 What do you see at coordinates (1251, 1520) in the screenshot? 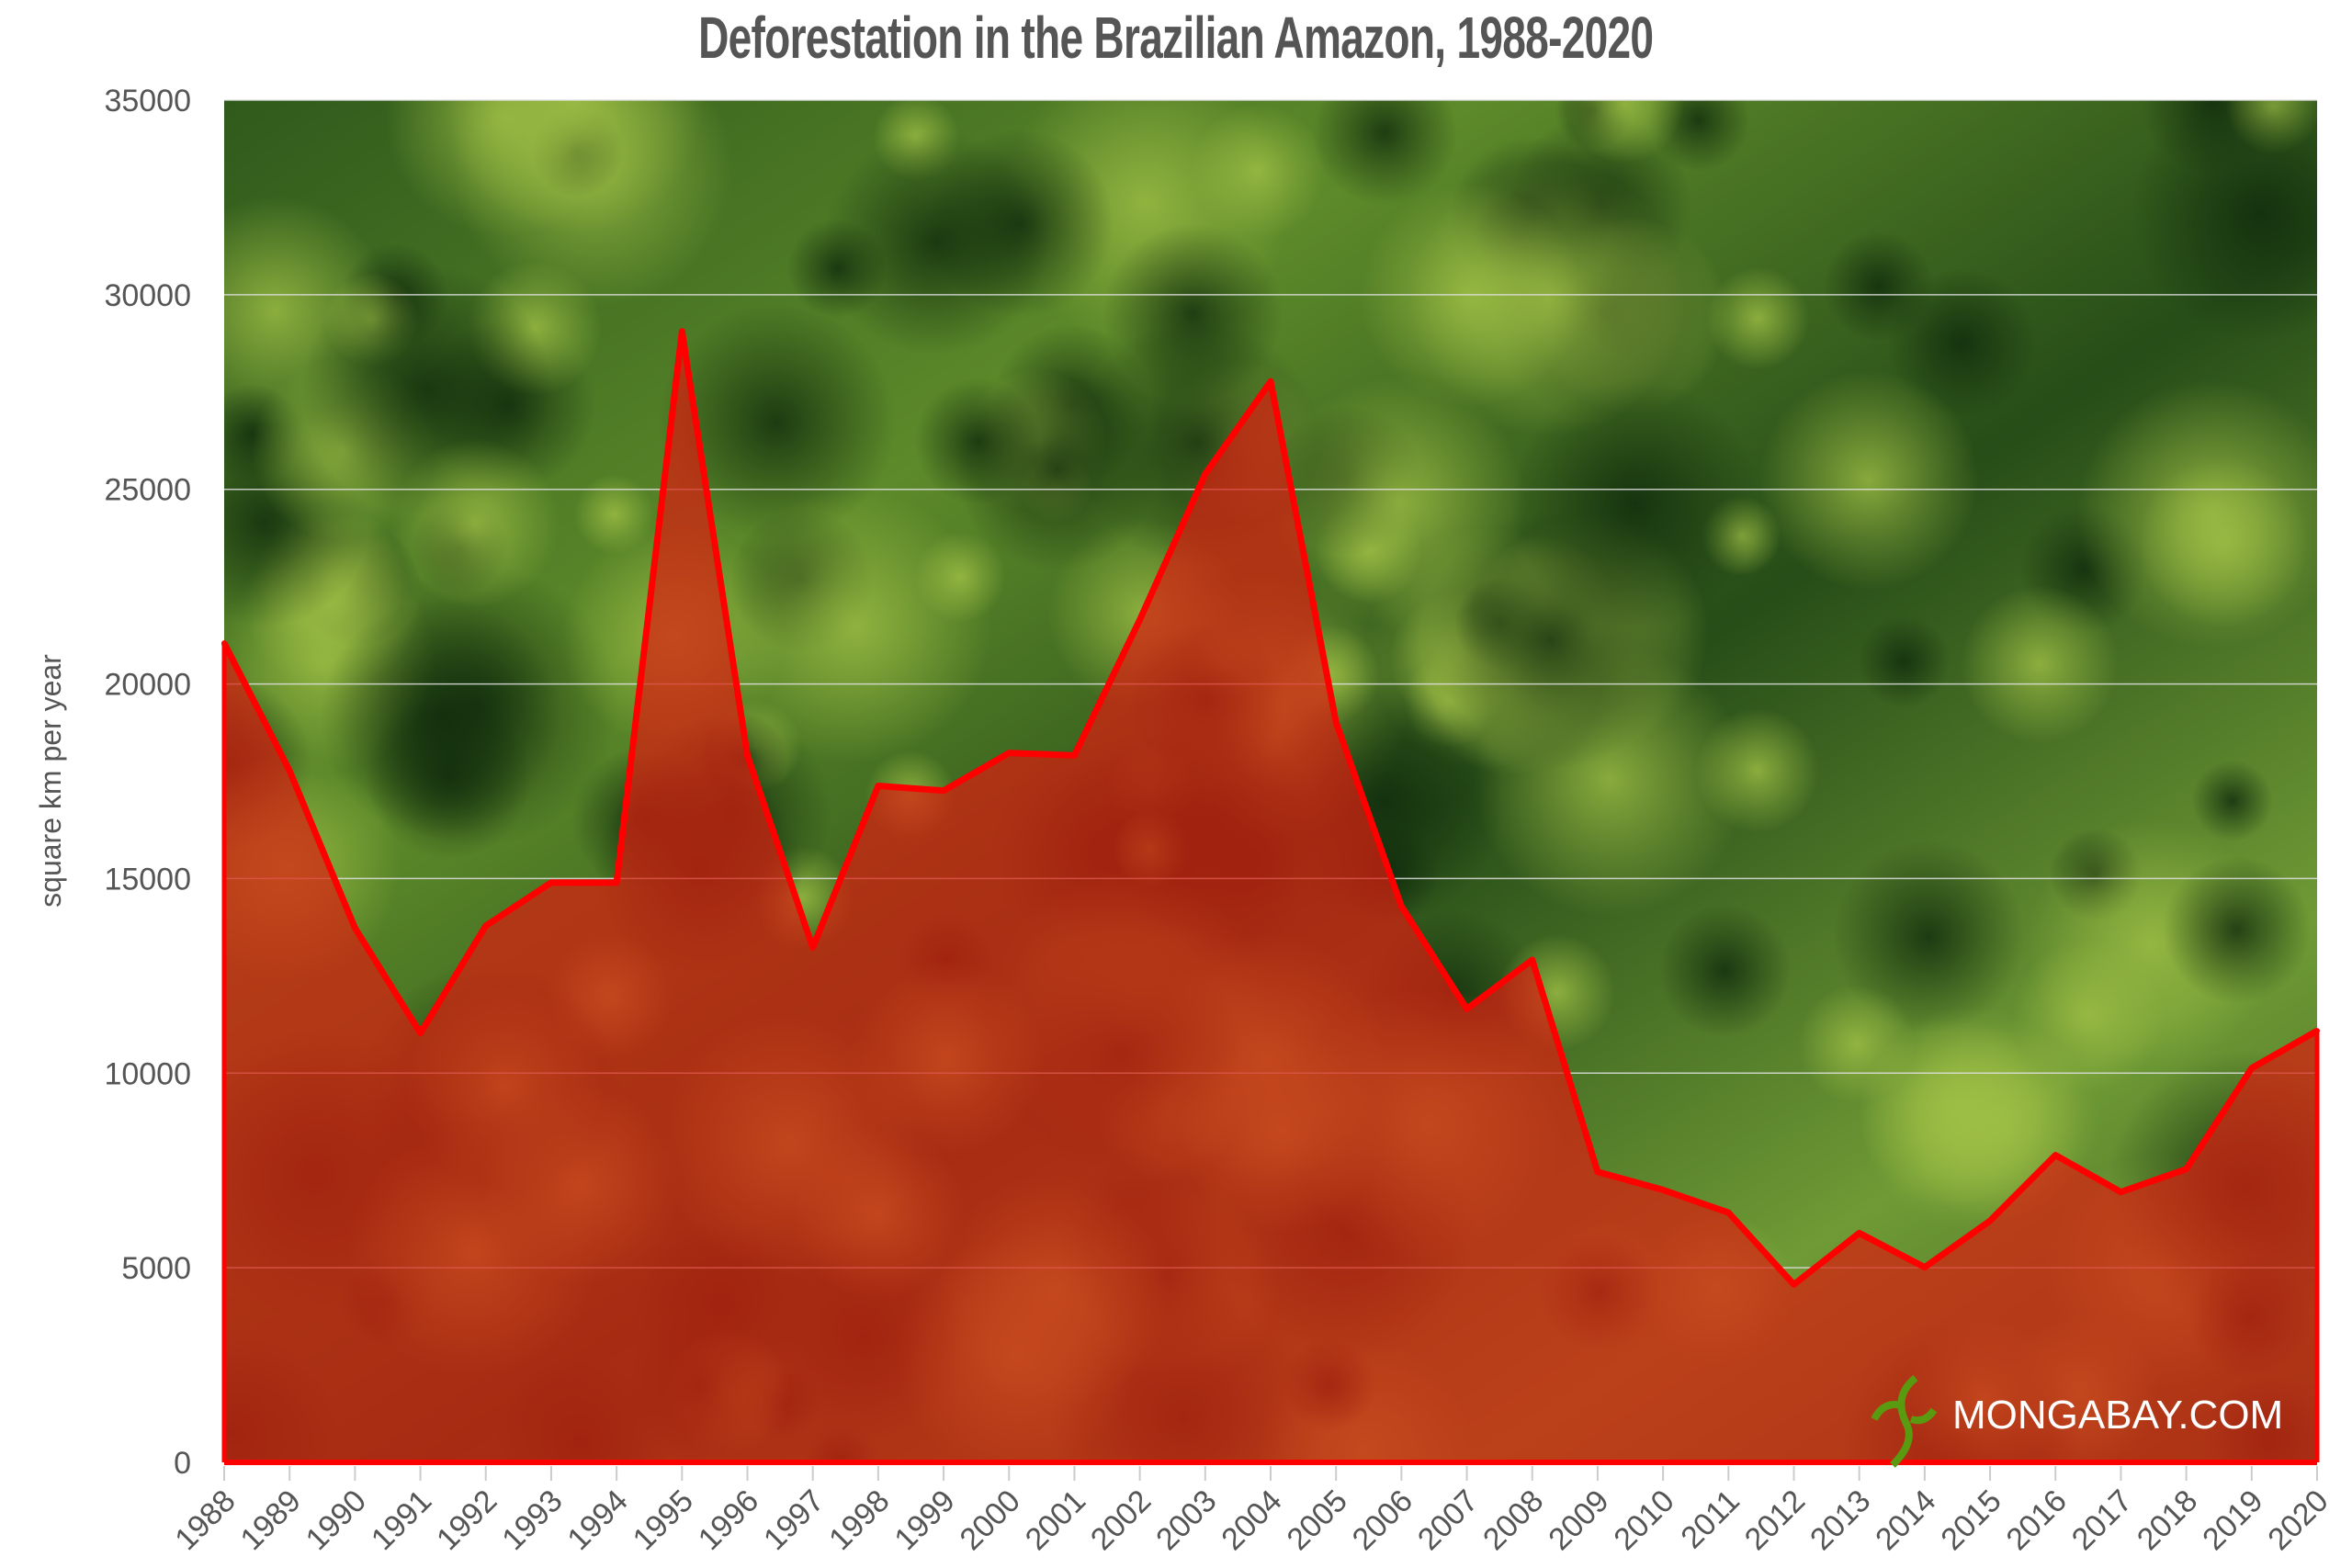
I see `x-tick-label: 2004` at bounding box center [1251, 1520].